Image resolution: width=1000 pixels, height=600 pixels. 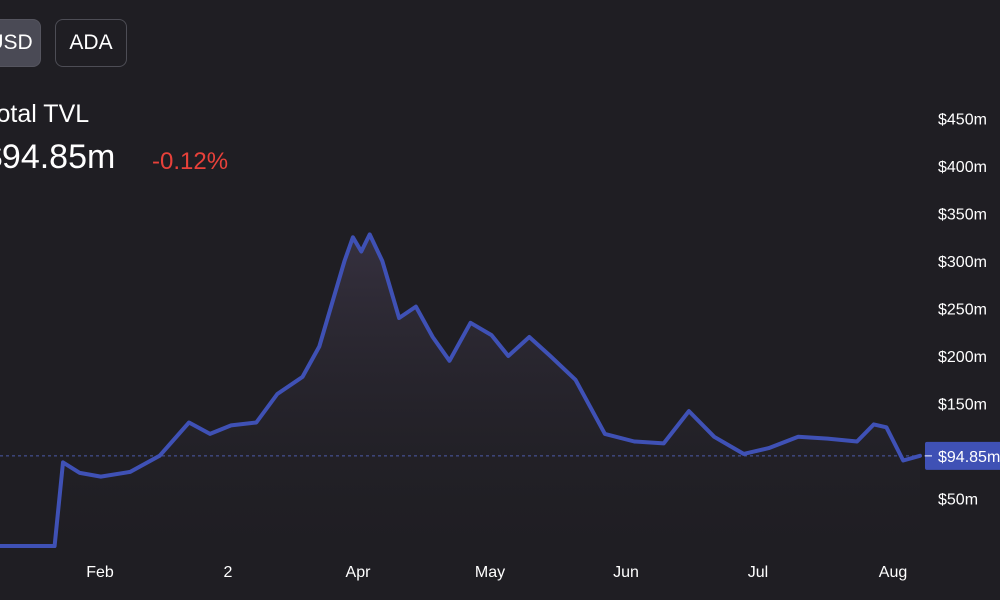 I want to click on y-tick-label: $50m, so click(x=958, y=500).